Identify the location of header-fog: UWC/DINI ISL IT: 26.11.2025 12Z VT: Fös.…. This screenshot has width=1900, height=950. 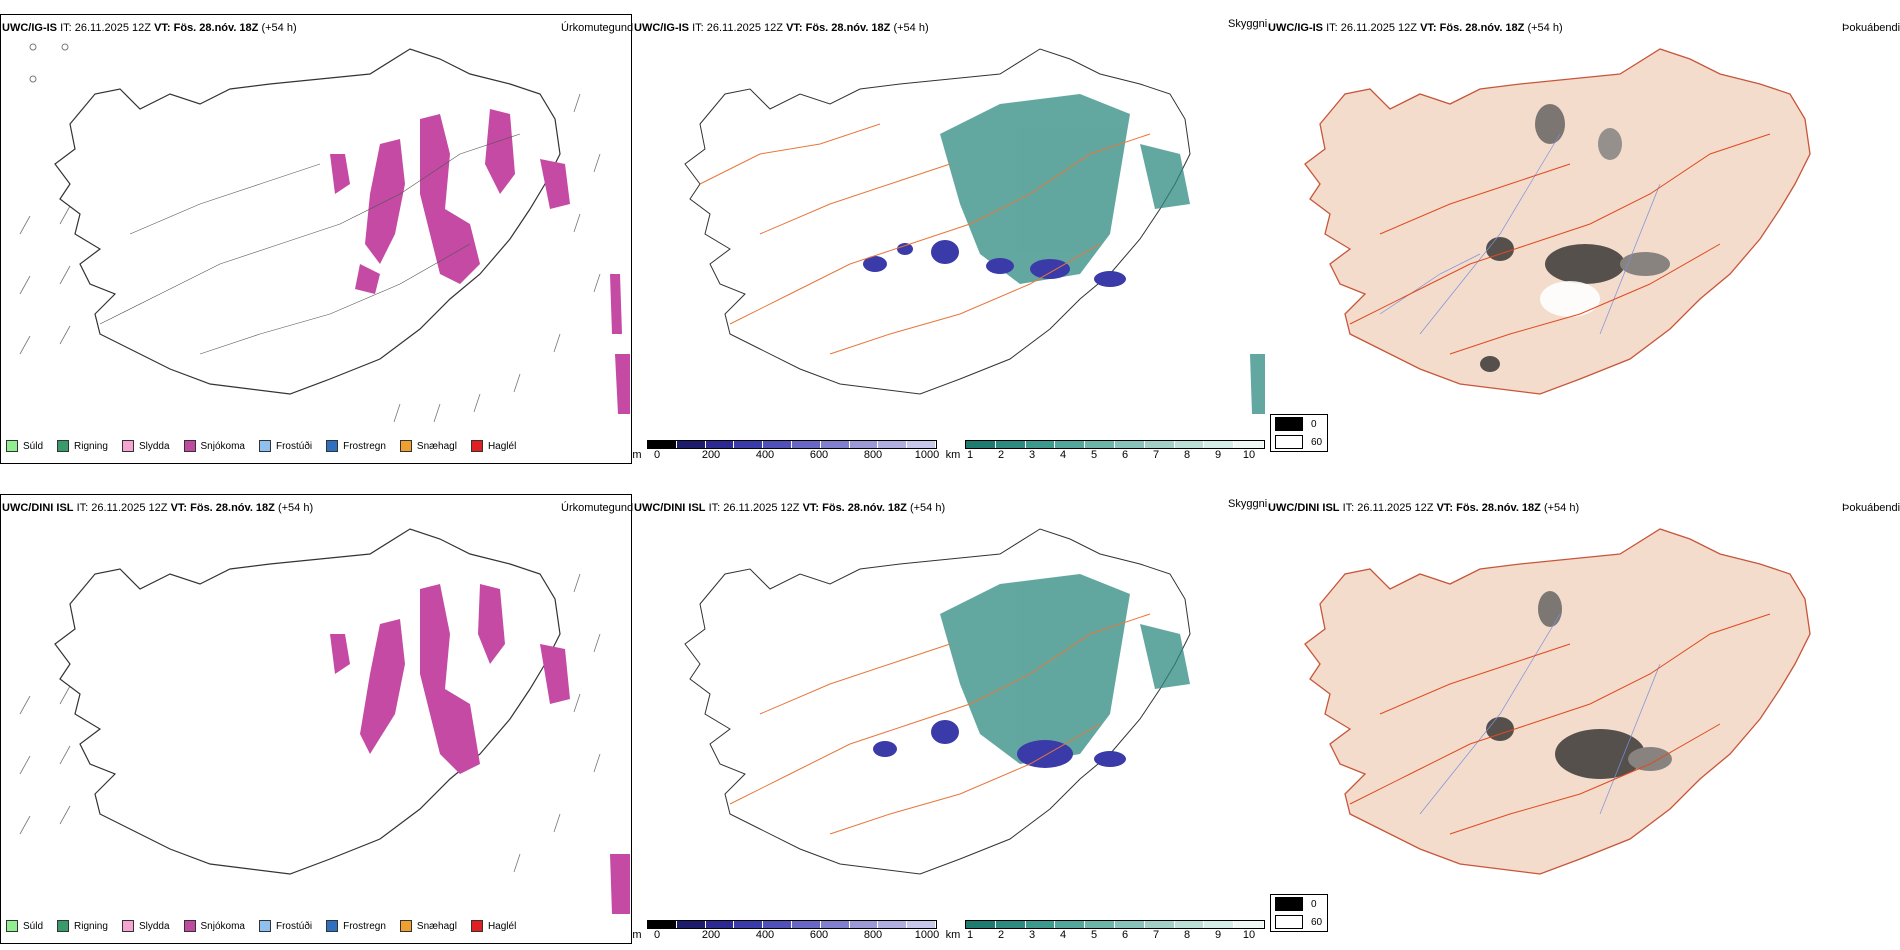
(1424, 508).